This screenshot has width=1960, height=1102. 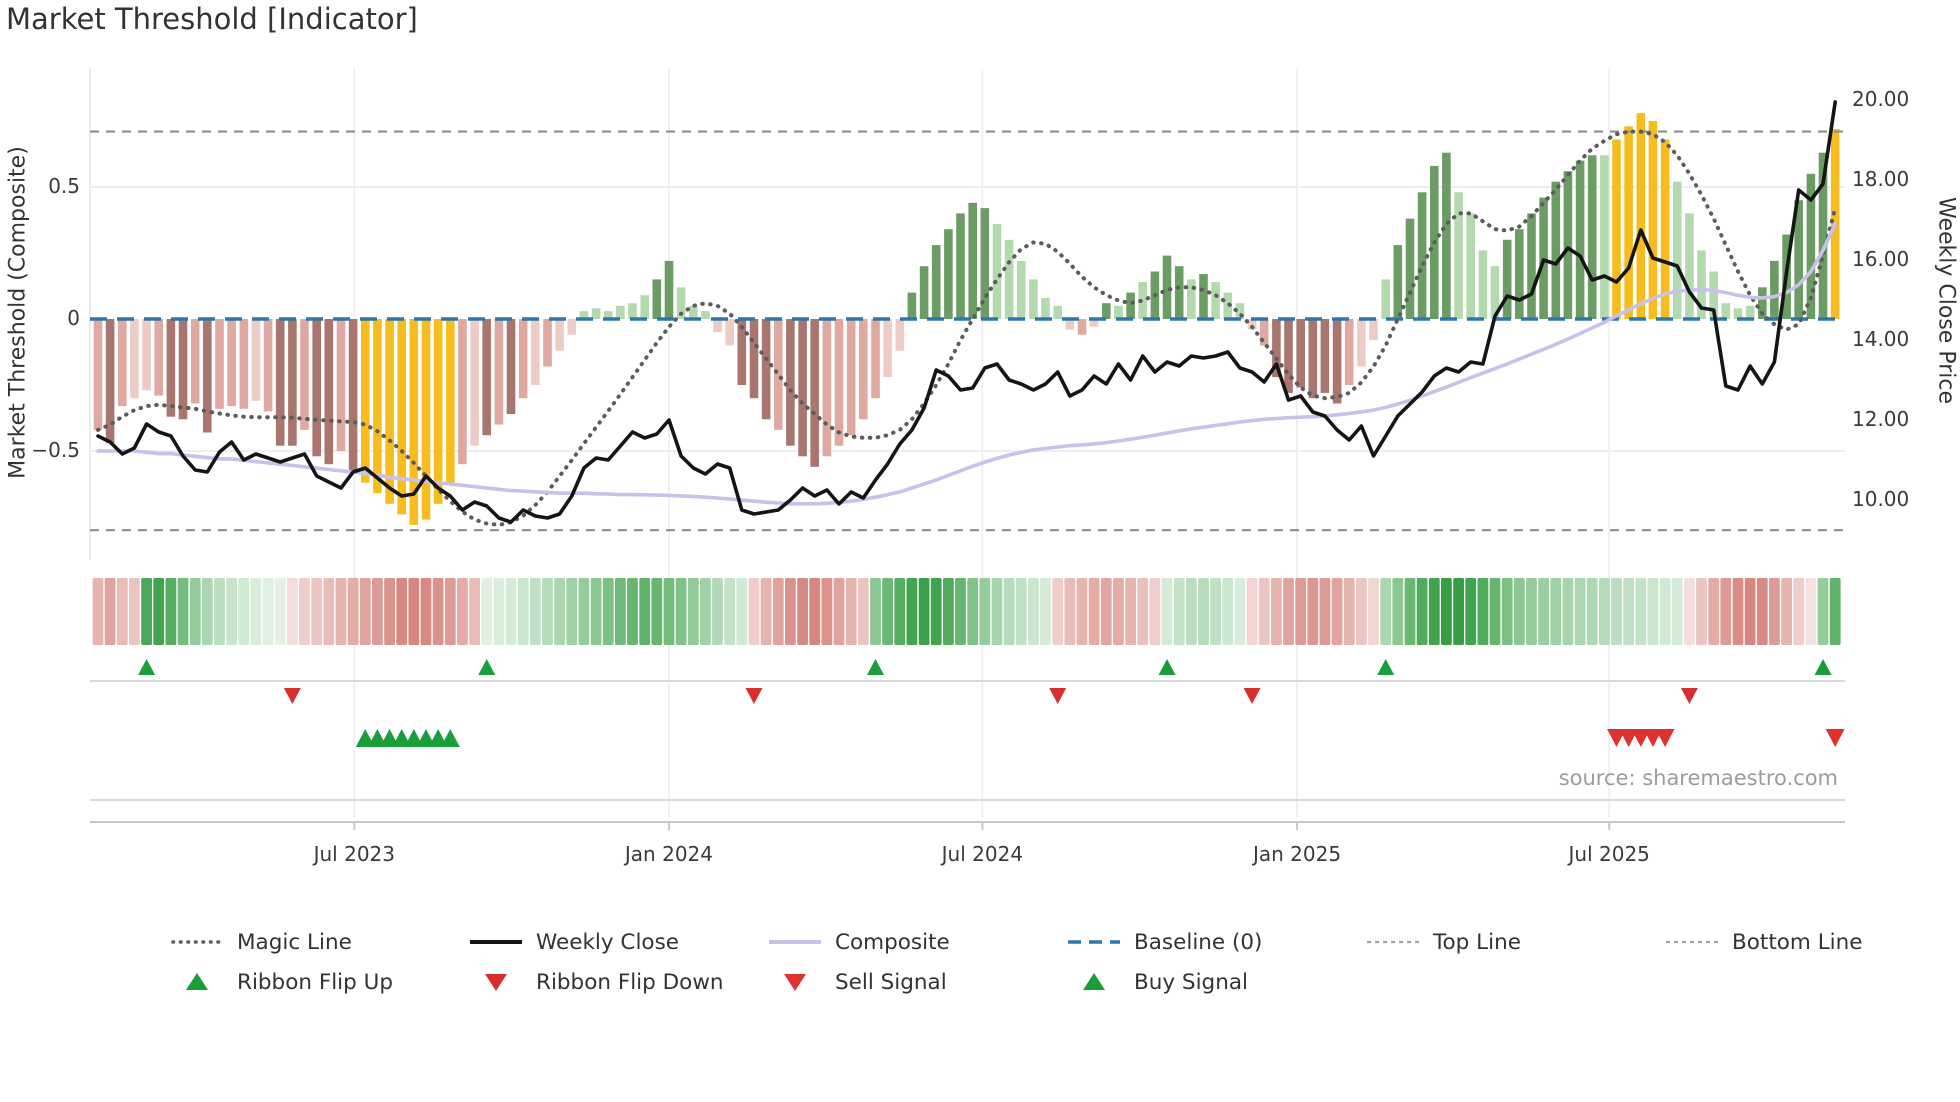 I want to click on legend-item-ribbon-flip-up: Ribbon Flip Up, so click(x=281, y=982).